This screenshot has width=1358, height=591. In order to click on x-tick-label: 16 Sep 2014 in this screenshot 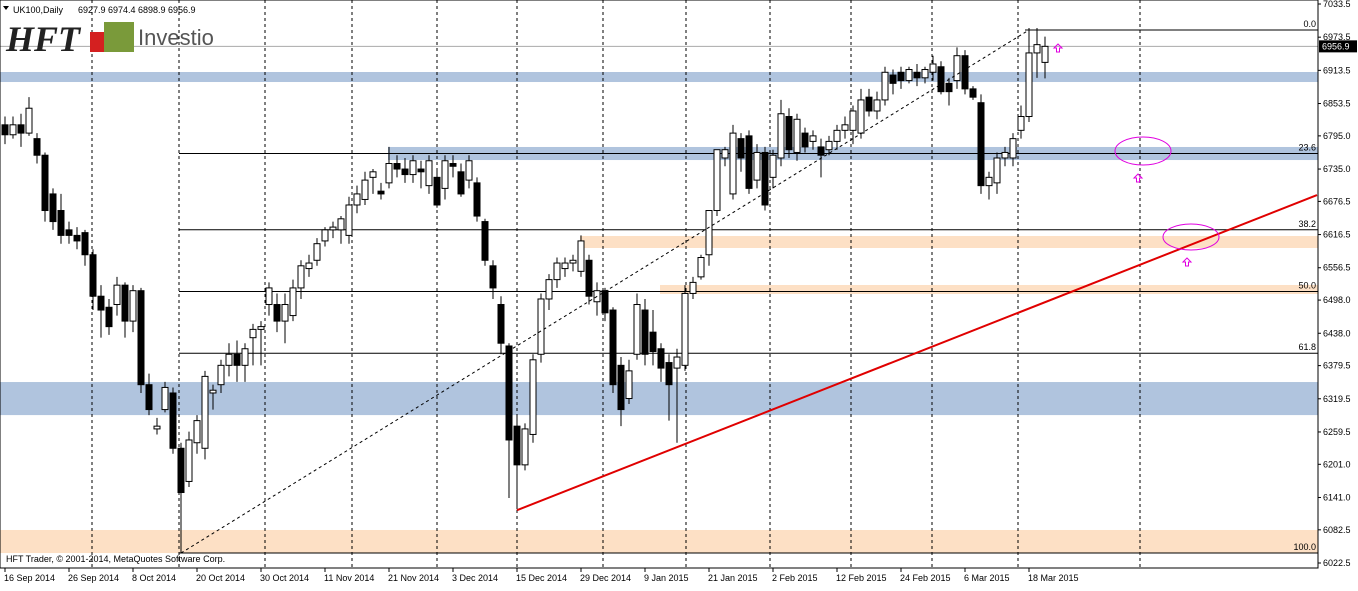, I will do `click(29, 578)`.